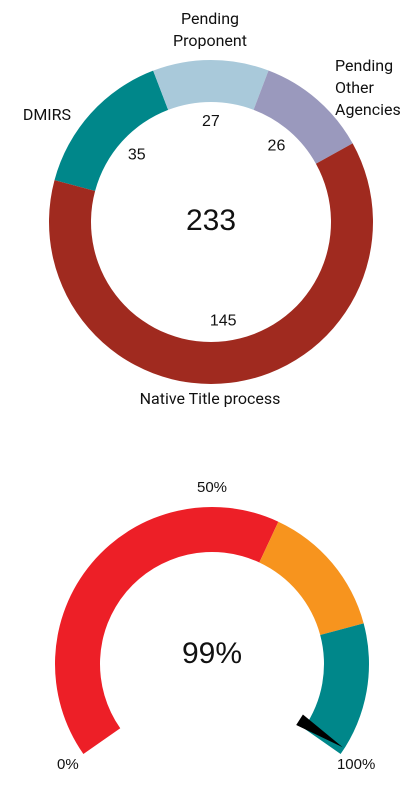 This screenshot has height=785, width=417. I want to click on value-label: 145, so click(223, 320).